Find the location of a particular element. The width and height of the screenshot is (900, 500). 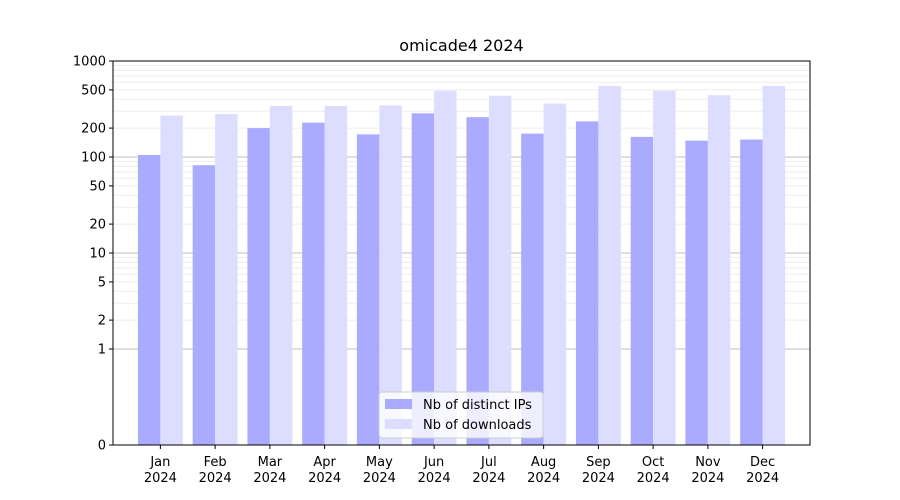

x-tick-month: Sep is located at coordinates (598, 462).